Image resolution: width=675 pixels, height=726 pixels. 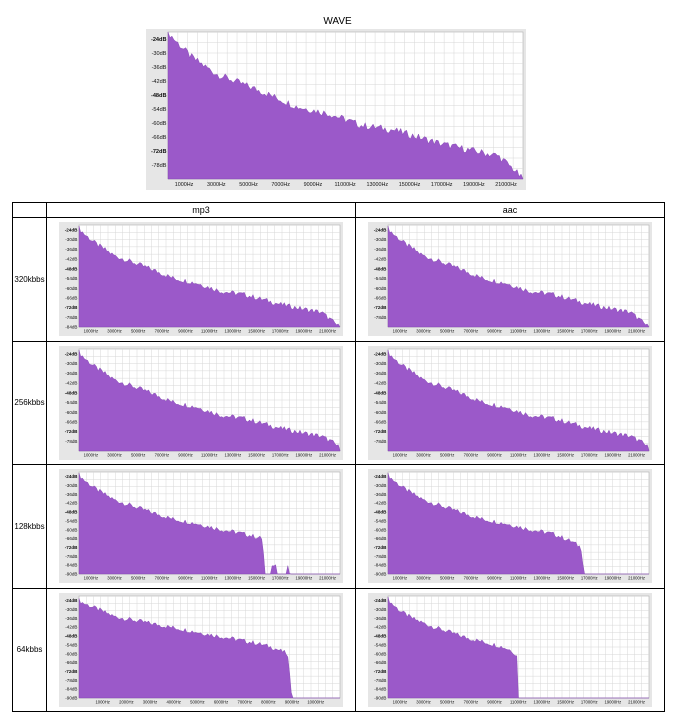 I want to click on column-header-aac: aac, so click(x=510, y=210).